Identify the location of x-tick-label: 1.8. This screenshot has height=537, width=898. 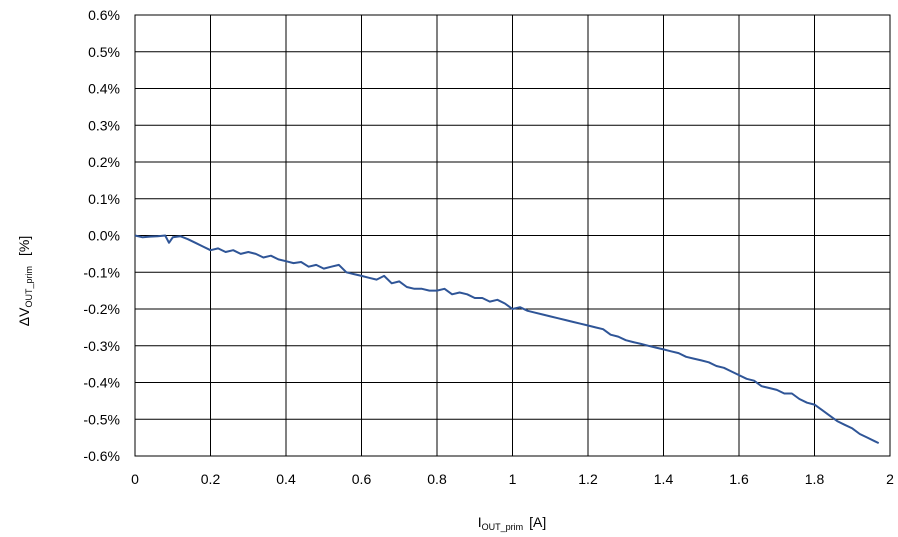
(815, 479).